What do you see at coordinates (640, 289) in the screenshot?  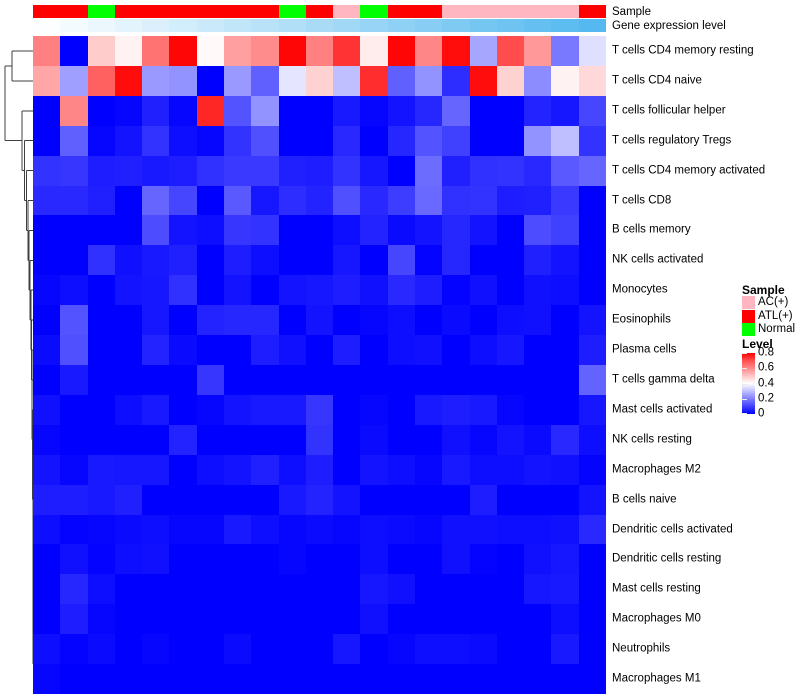 I see `row-label: Monocytes` at bounding box center [640, 289].